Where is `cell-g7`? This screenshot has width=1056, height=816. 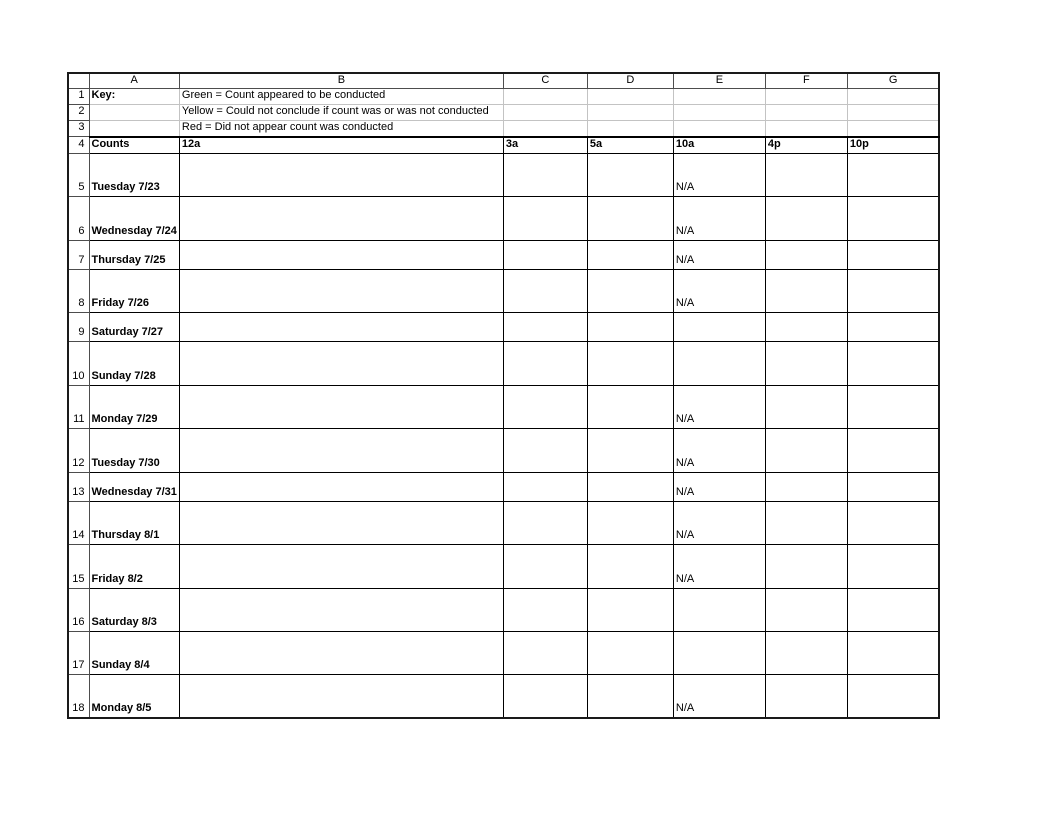 cell-g7 is located at coordinates (893, 254).